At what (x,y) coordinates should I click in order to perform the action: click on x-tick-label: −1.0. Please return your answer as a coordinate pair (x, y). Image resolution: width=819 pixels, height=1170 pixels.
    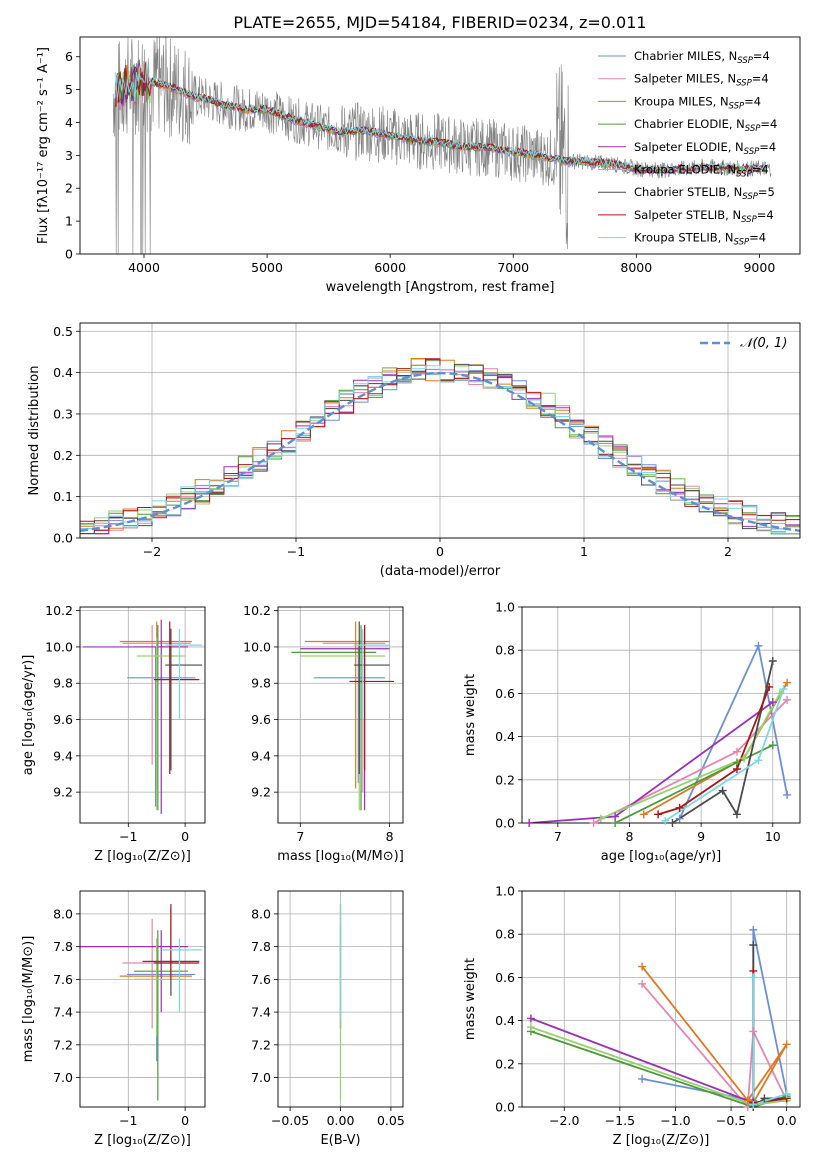
    Looking at the image, I should click on (675, 1120).